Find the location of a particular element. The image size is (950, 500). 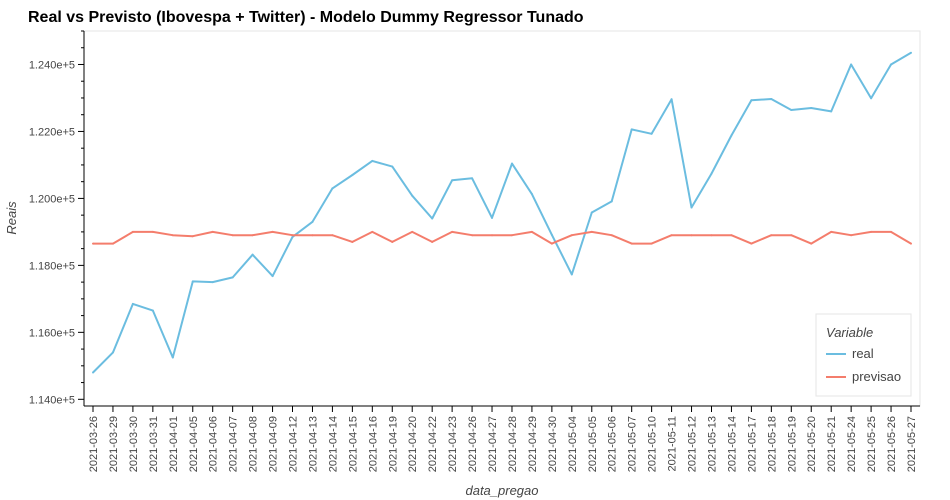

x-tick-label: 2021-05-18 is located at coordinates (772, 444).